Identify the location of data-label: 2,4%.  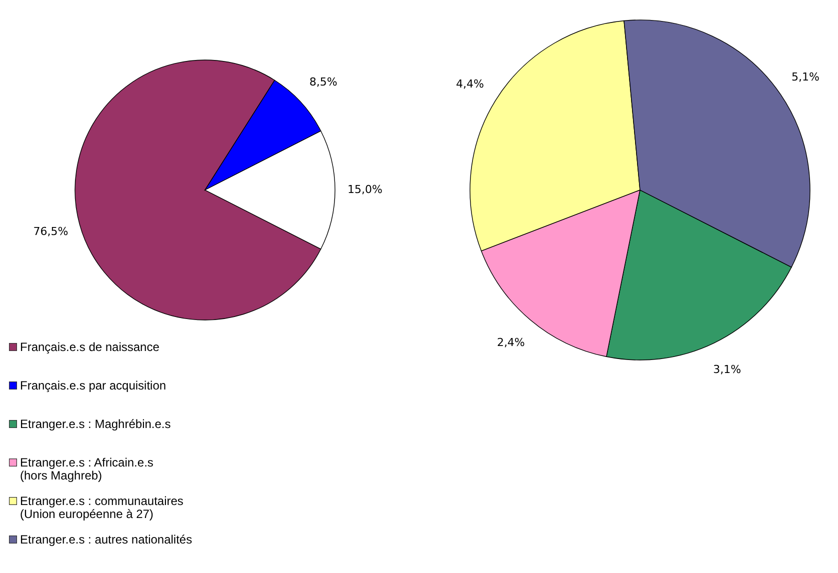
(510, 342).